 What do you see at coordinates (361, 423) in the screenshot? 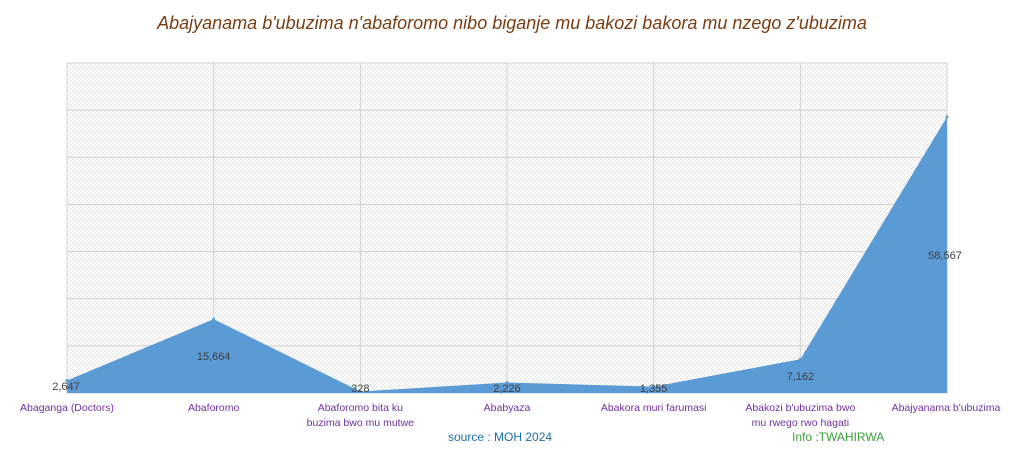
I see `category-label: buzima bwo mu mutwe` at bounding box center [361, 423].